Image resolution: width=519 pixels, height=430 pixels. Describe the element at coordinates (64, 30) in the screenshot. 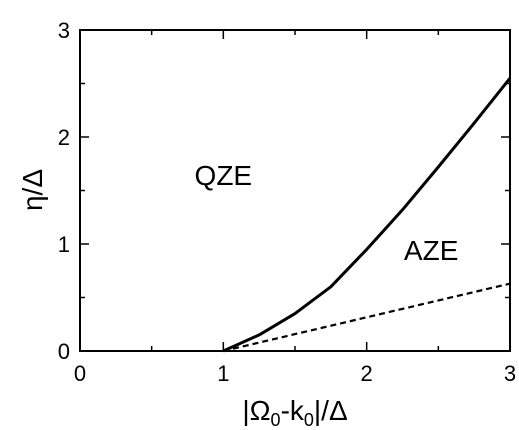

I see `y-tick-label: 3` at that location.